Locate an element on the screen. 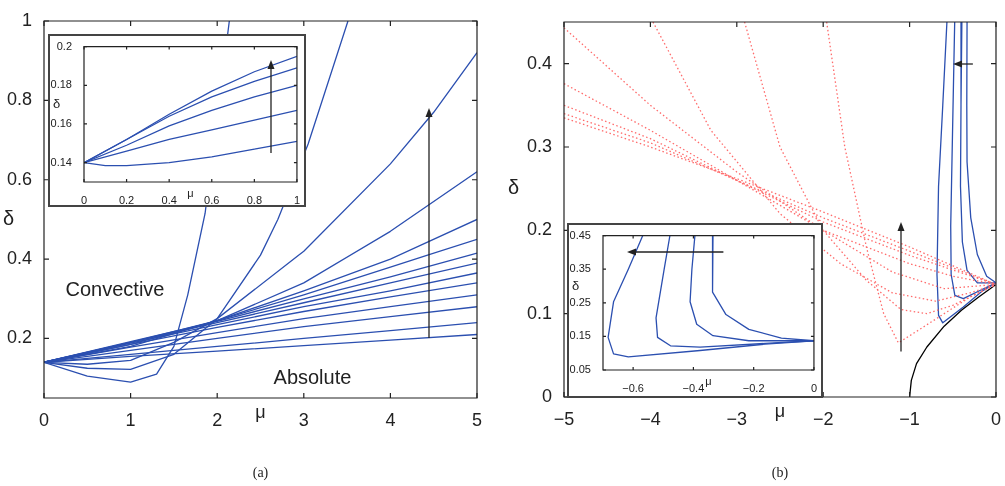 Image resolution: width=1005 pixels, height=486 pixels. y-tick-label: 0.15 is located at coordinates (580, 335).